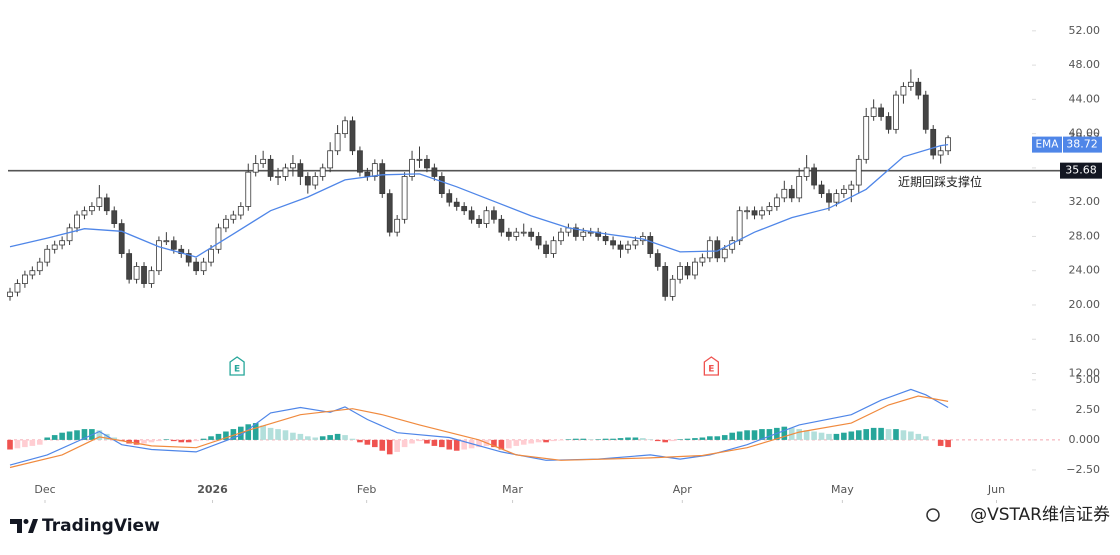 Image resolution: width=1120 pixels, height=555 pixels. I want to click on y-tick-label: 5.00, so click(1088, 379).